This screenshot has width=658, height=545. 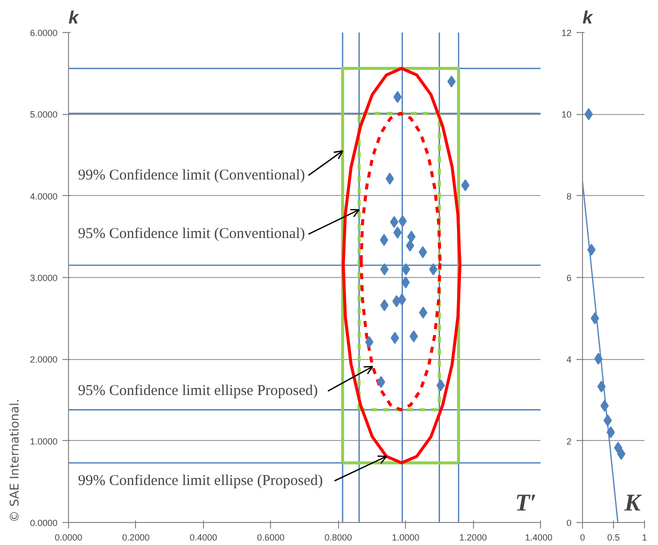 I want to click on x-axis-title: K, so click(x=632, y=503).